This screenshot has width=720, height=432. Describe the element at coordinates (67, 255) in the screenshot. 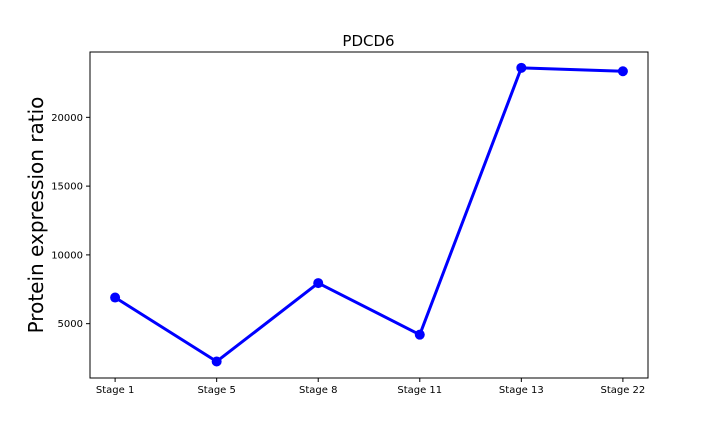

I see `y-tick-label: 10000` at that location.